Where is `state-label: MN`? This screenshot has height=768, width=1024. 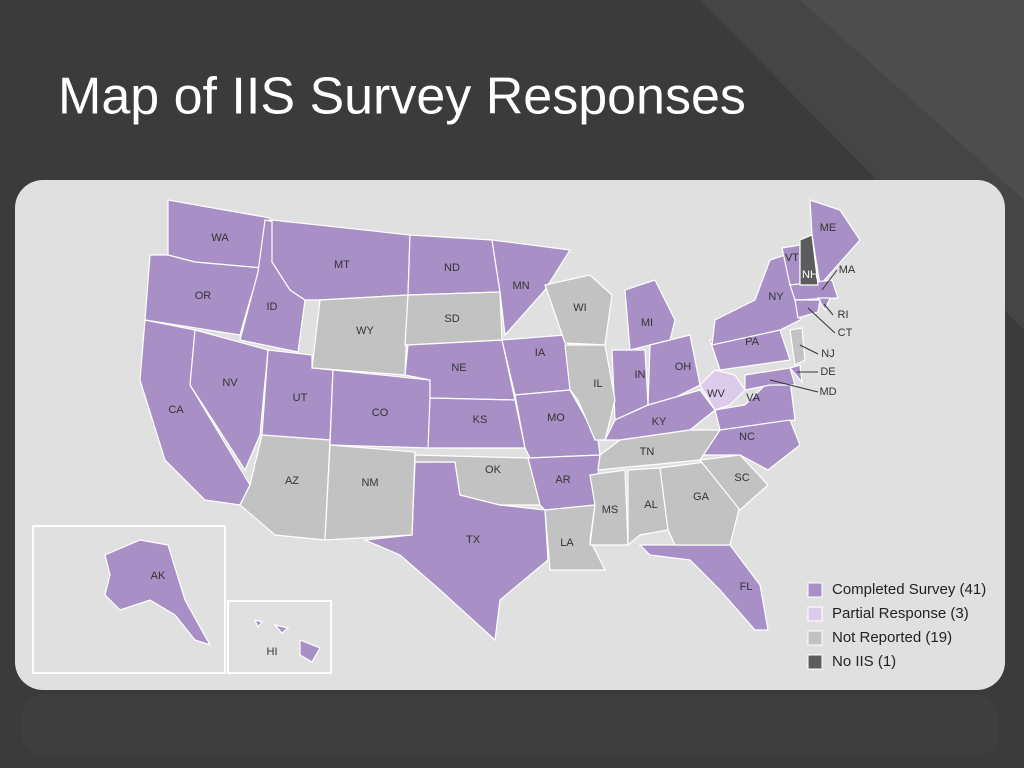
state-label: MN is located at coordinates (520, 286).